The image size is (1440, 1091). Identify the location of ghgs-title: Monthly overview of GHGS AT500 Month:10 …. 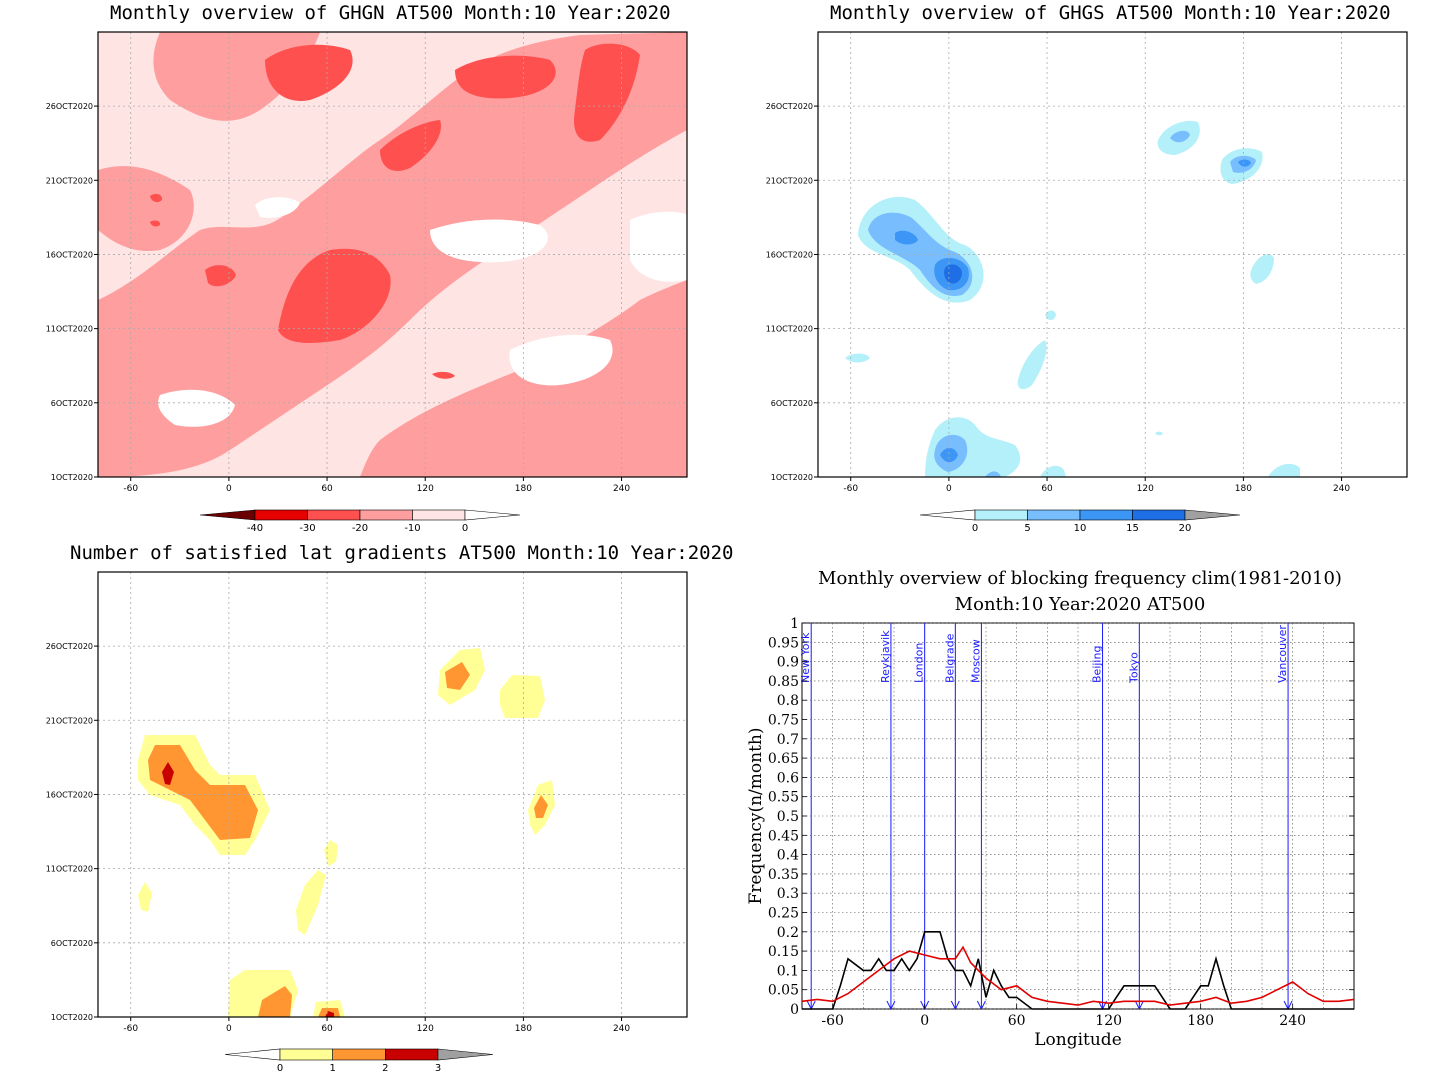
(1110, 13).